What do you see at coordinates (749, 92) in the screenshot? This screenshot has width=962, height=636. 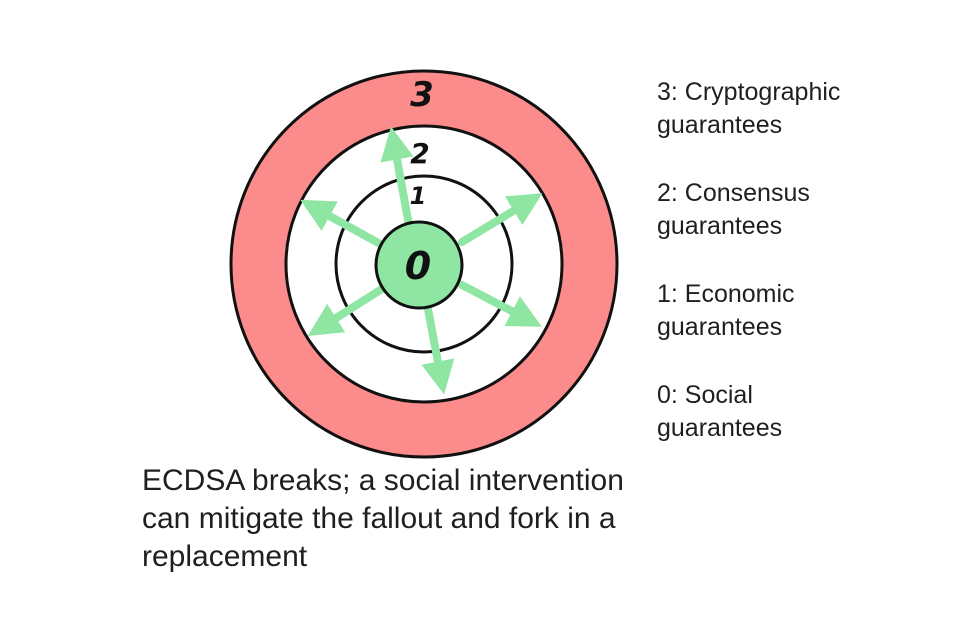 I see `legend-item-3-line1: 3: Cryptographic` at bounding box center [749, 92].